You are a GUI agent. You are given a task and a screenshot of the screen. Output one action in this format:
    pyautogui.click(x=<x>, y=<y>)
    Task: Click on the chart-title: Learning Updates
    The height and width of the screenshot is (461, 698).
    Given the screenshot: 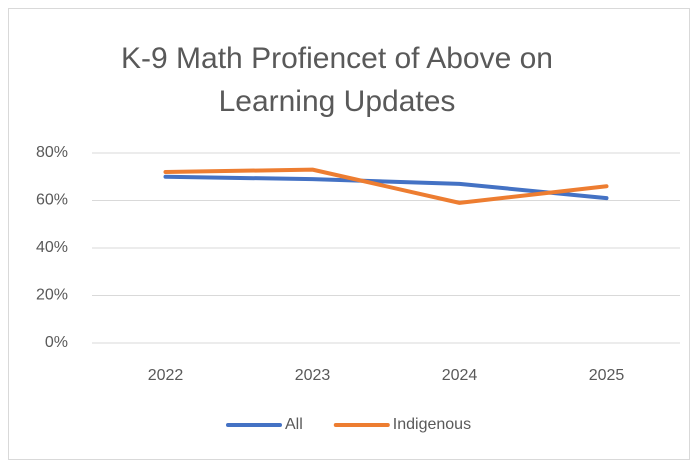 What is the action you would take?
    pyautogui.click(x=337, y=101)
    